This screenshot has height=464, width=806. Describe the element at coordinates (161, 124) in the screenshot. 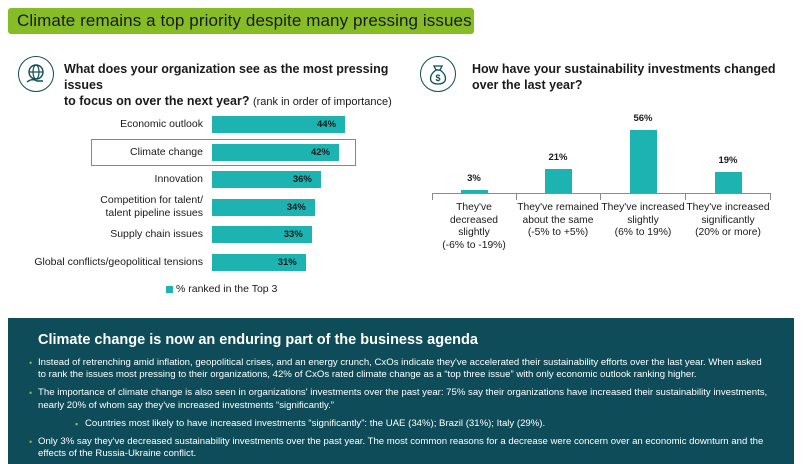

I see `category-label: Economic outlook` at that location.